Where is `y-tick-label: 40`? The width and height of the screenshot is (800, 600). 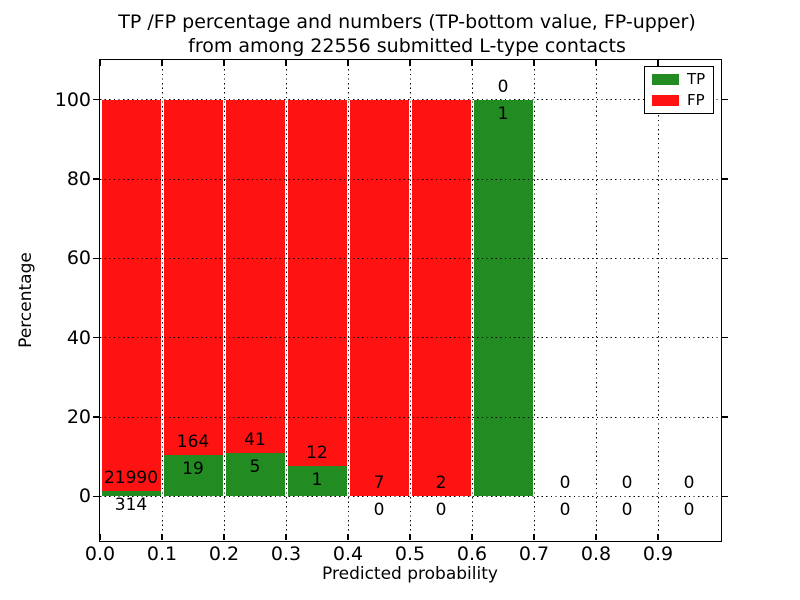 y-tick-label: 40 is located at coordinates (78, 337).